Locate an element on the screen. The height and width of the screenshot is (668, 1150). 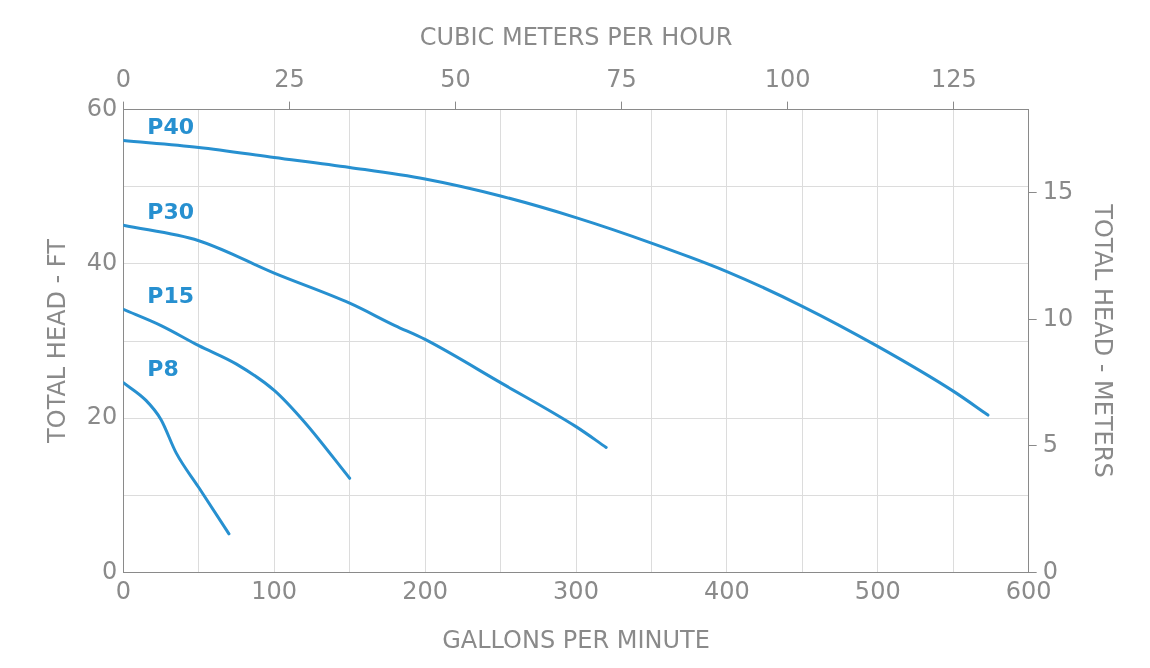
series-label: P30 is located at coordinates (171, 212).